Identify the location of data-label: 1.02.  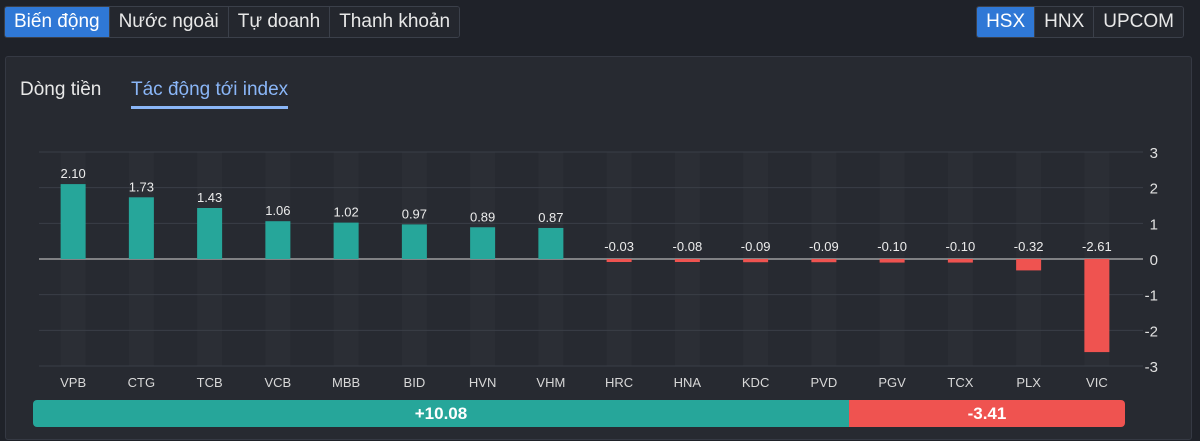
(345, 212).